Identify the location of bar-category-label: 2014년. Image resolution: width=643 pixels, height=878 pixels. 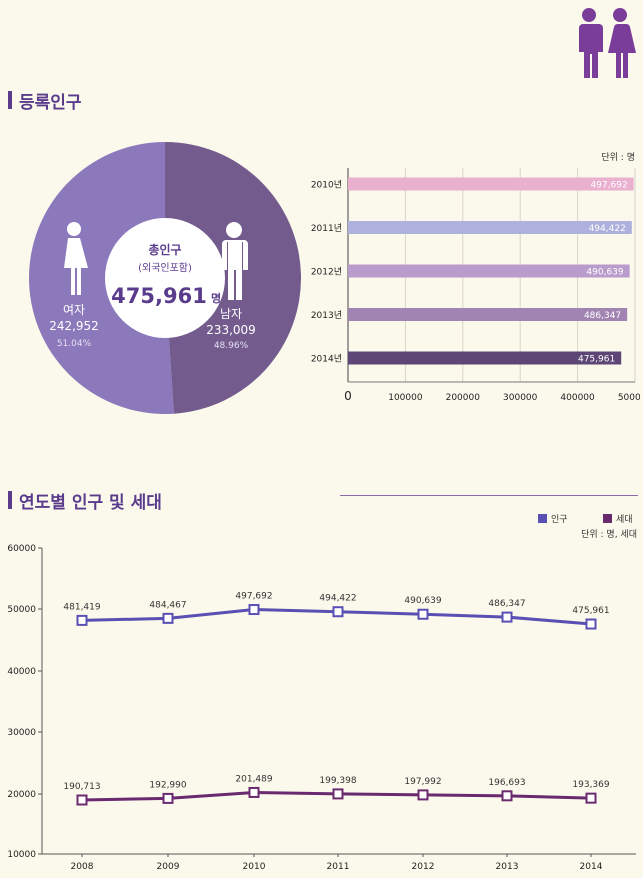
(326, 359).